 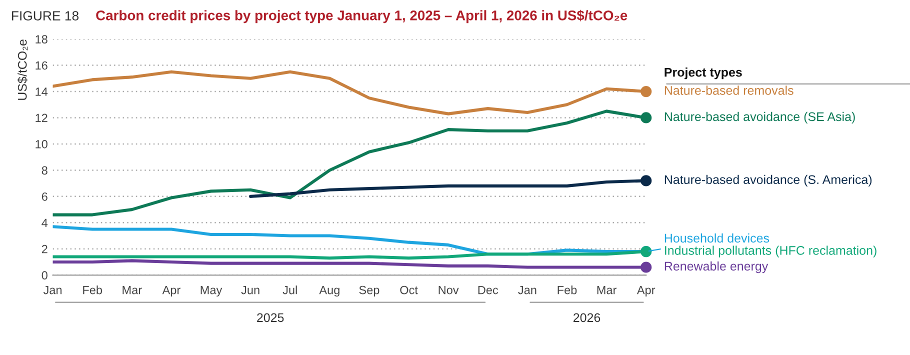 I want to click on y-tick-label: 14, so click(x=42, y=92).